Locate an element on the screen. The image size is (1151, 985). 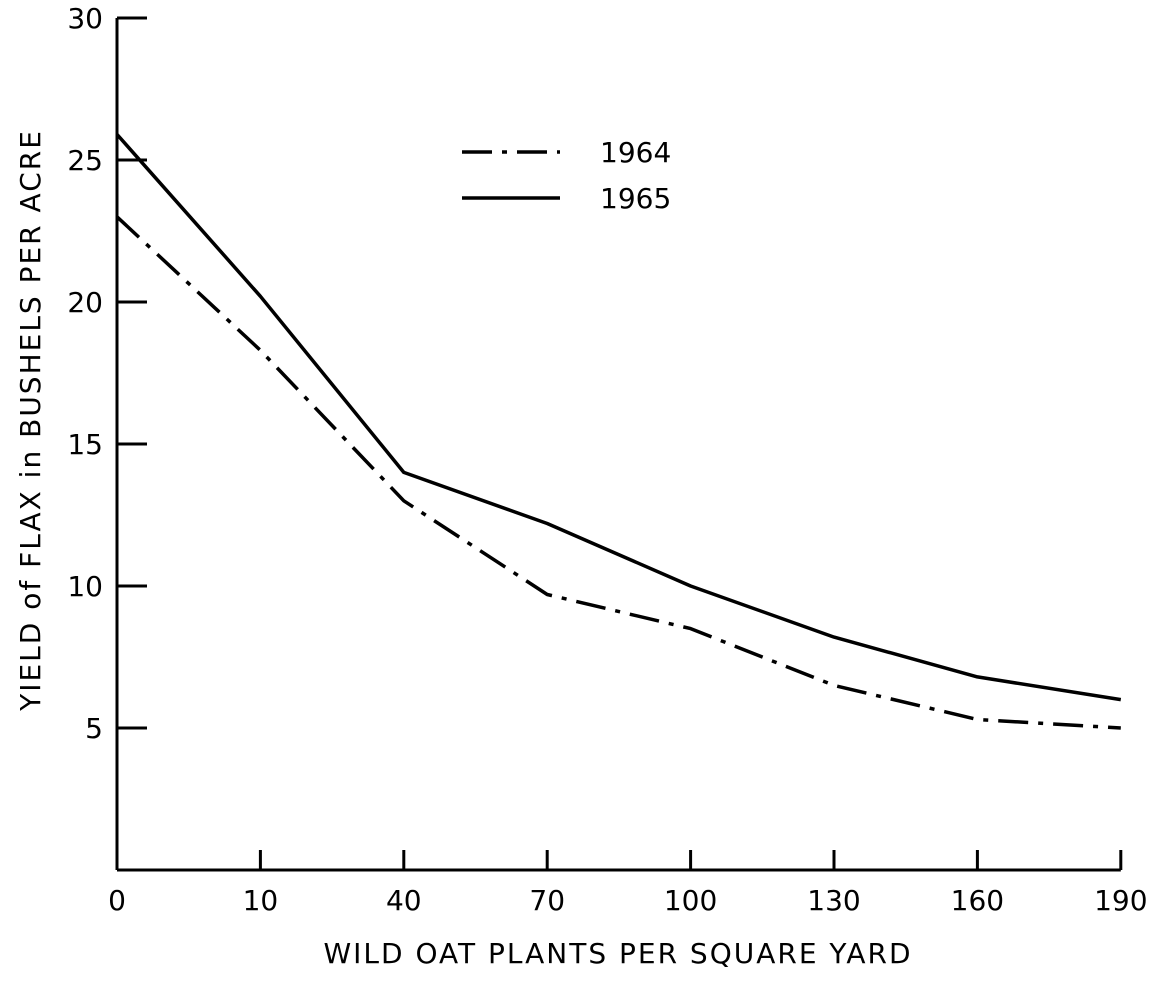
x-tick-label: 130 is located at coordinates (833, 900).